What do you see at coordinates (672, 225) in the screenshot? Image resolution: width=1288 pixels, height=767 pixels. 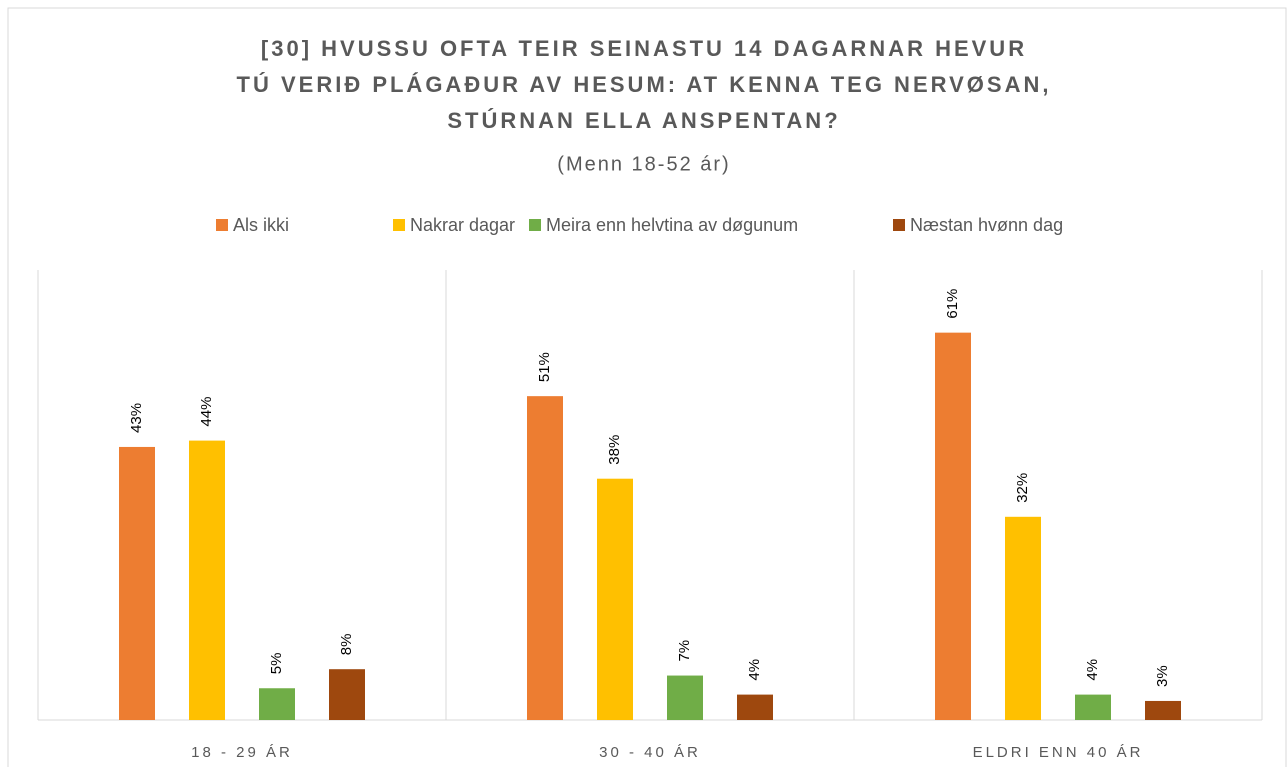 I see `legend-label: Meira enn helvtina av døgunum` at bounding box center [672, 225].